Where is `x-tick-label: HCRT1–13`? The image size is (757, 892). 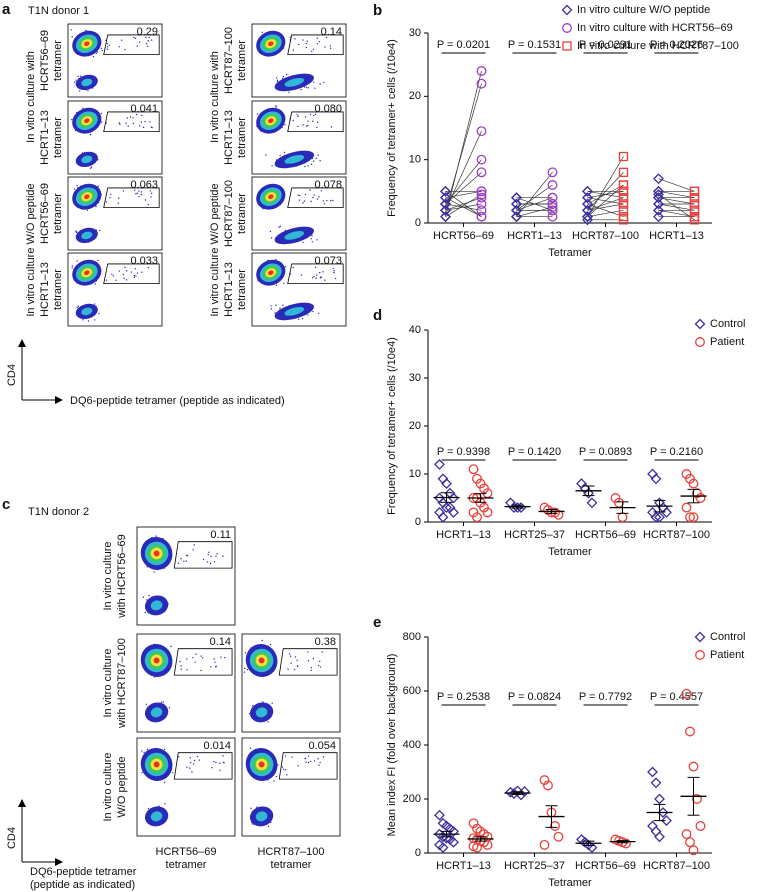 x-tick-label: HCRT1–13 is located at coordinates (463, 866).